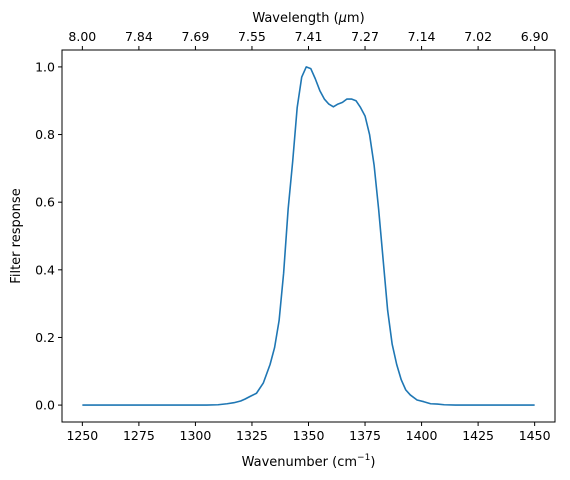 This screenshot has width=570, height=480. Describe the element at coordinates (252, 36) in the screenshot. I see `top-tick-label: 7.55` at that location.